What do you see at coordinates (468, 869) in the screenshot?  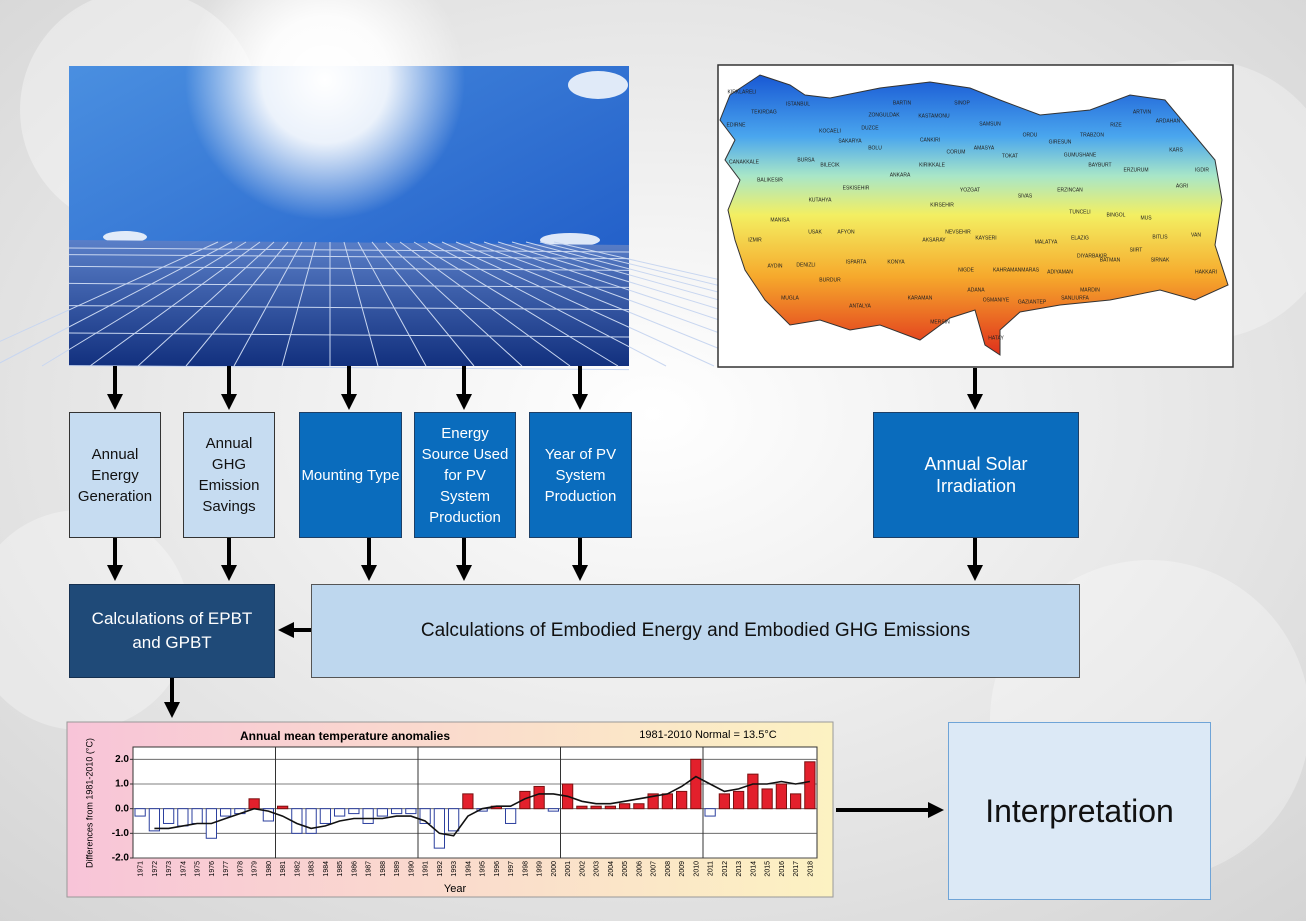 I see `x-tick-label: 1994` at bounding box center [468, 869].